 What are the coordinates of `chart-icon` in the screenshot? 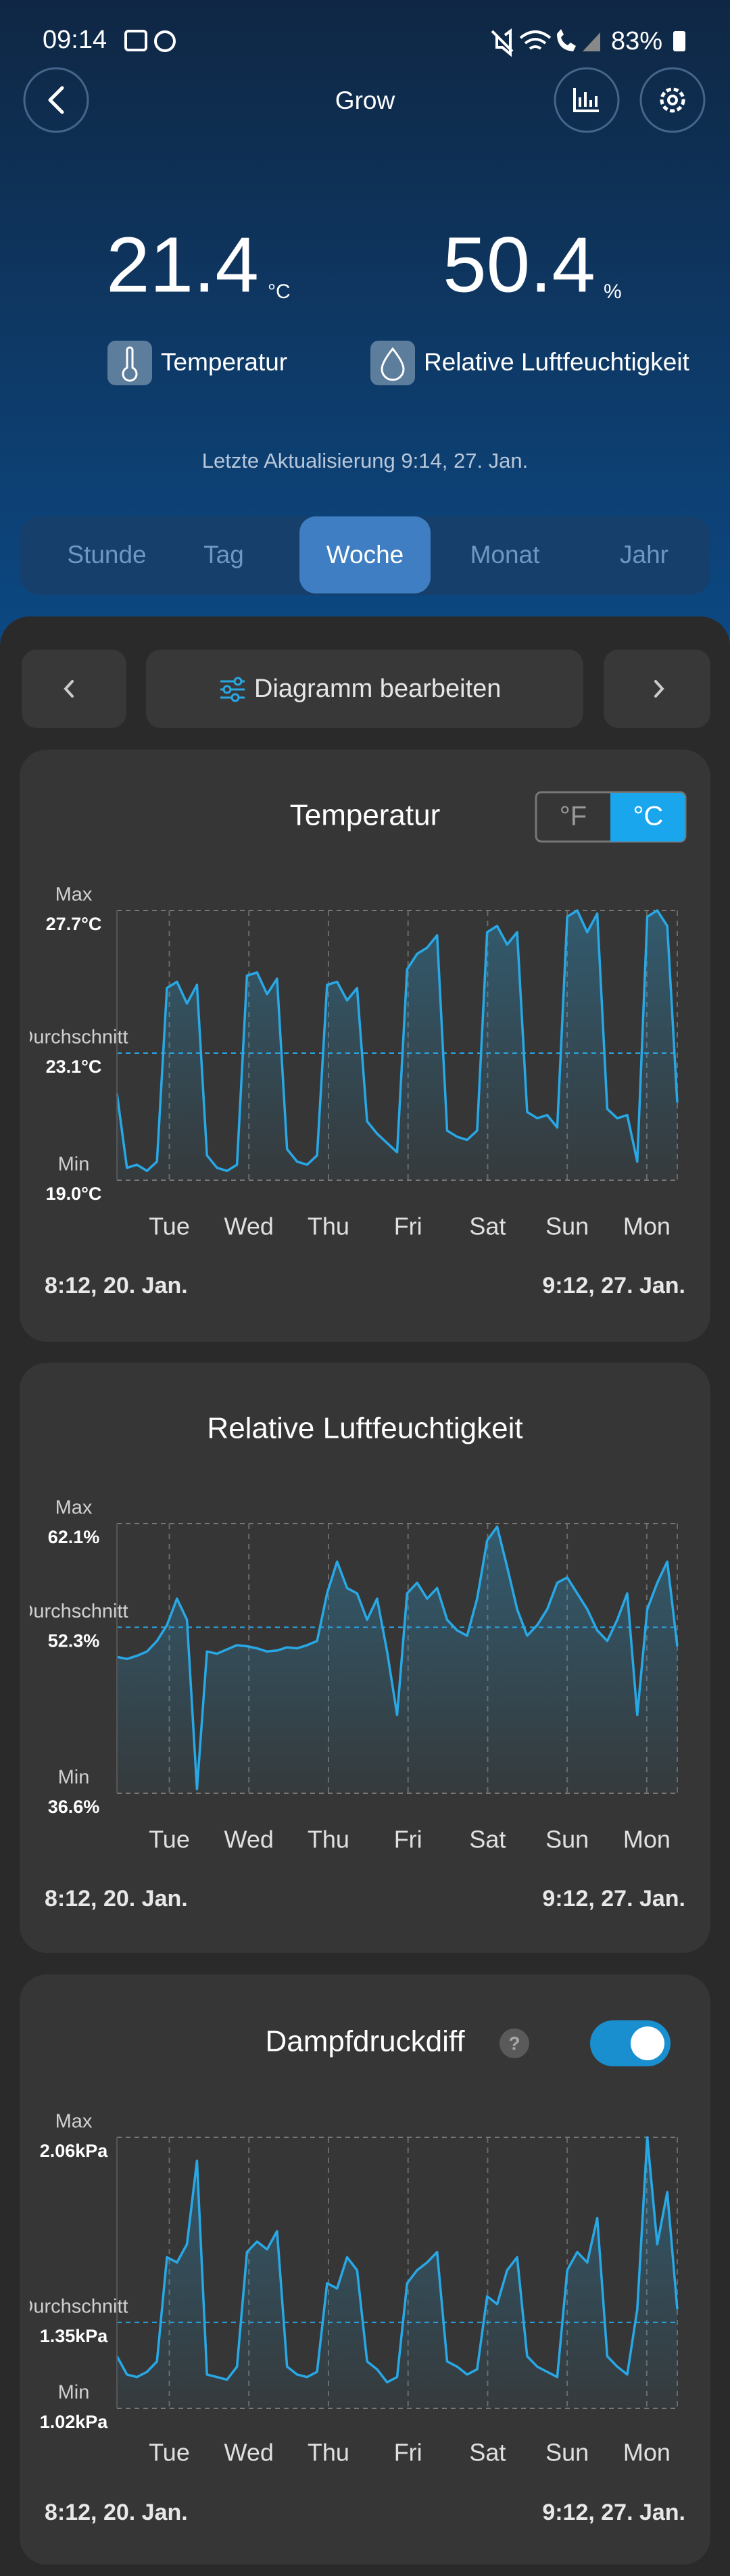 It's located at (586, 100).